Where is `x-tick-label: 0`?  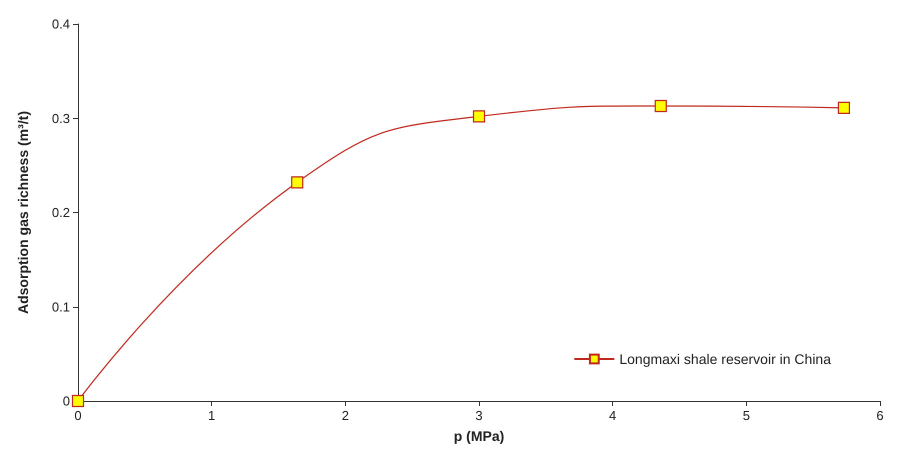 x-tick-label: 0 is located at coordinates (78, 415).